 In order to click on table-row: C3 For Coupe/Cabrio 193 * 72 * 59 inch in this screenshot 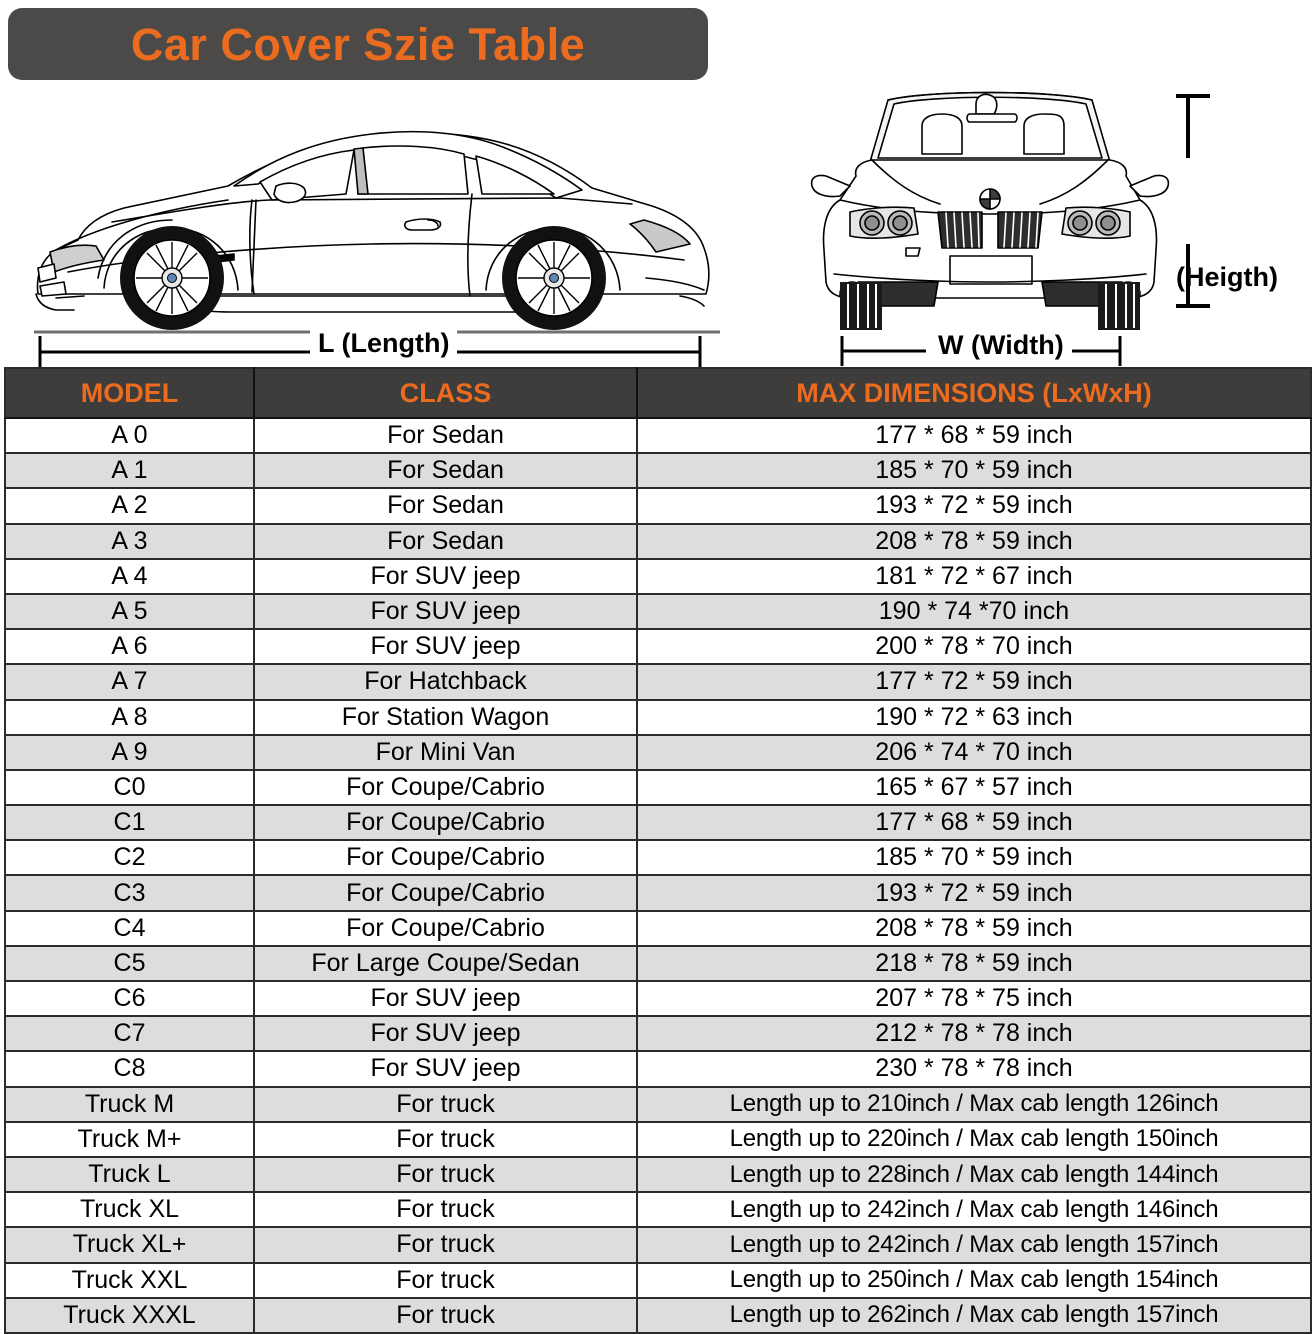, I will do `click(658, 893)`.